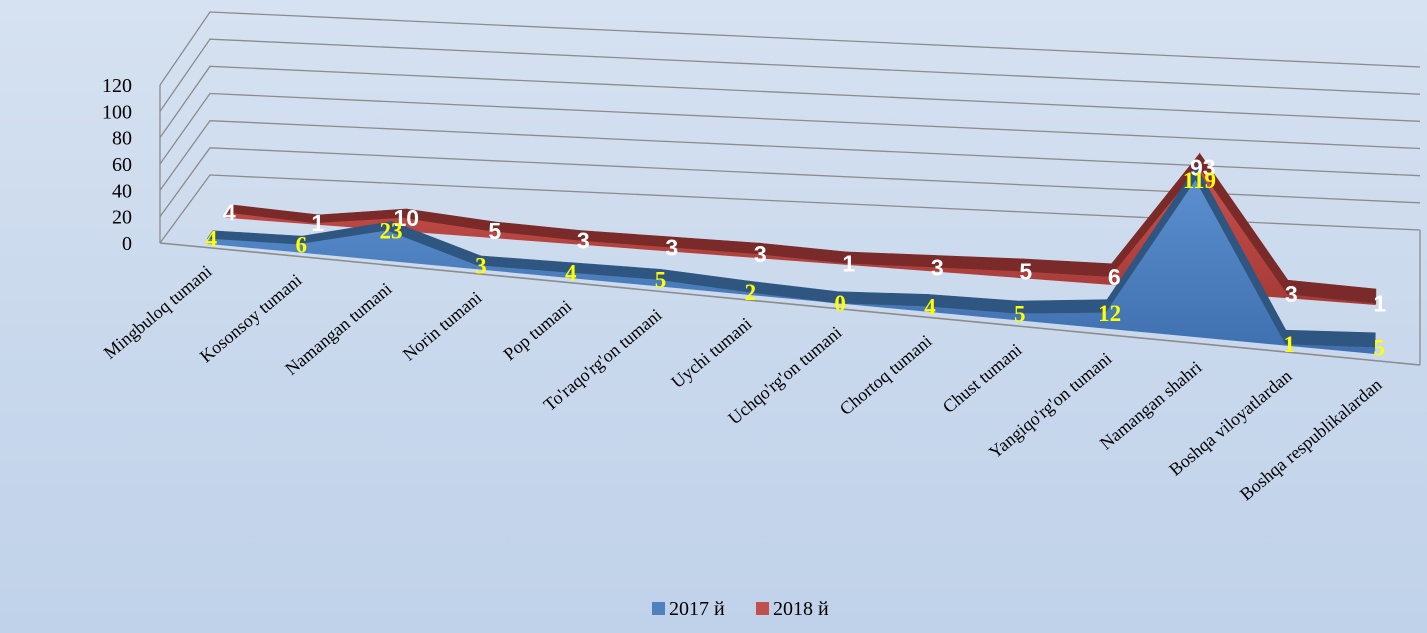  What do you see at coordinates (697, 609) in the screenshot?
I see `legend-label-2017: 2017 й` at bounding box center [697, 609].